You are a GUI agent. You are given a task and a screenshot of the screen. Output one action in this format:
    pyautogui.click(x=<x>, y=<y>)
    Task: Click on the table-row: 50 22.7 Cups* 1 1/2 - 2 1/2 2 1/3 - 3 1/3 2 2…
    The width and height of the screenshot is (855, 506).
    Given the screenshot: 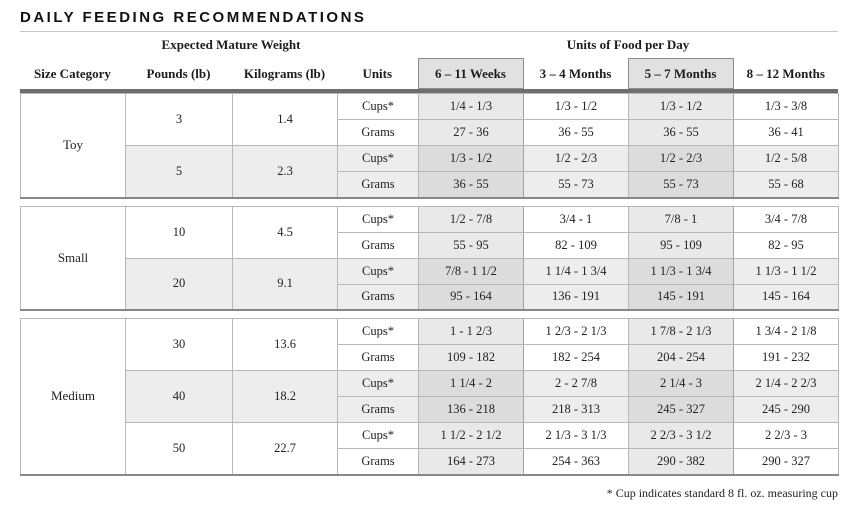 What is the action you would take?
    pyautogui.click(x=430, y=448)
    